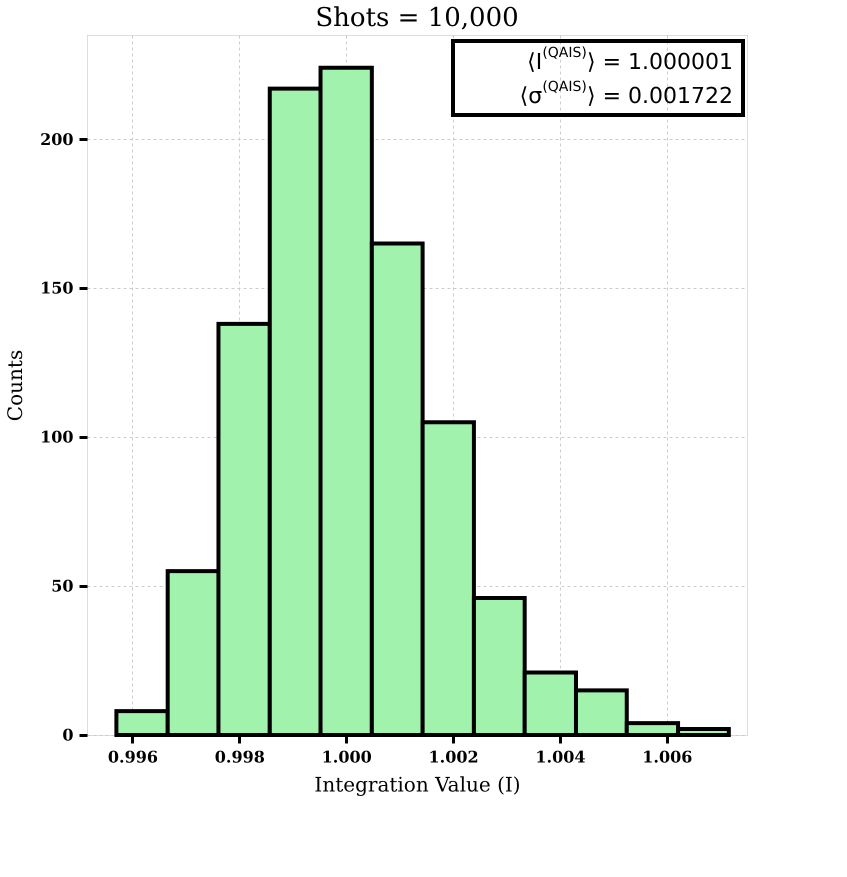  Describe the element at coordinates (57, 288) in the screenshot. I see `y-tick-label: 150` at that location.